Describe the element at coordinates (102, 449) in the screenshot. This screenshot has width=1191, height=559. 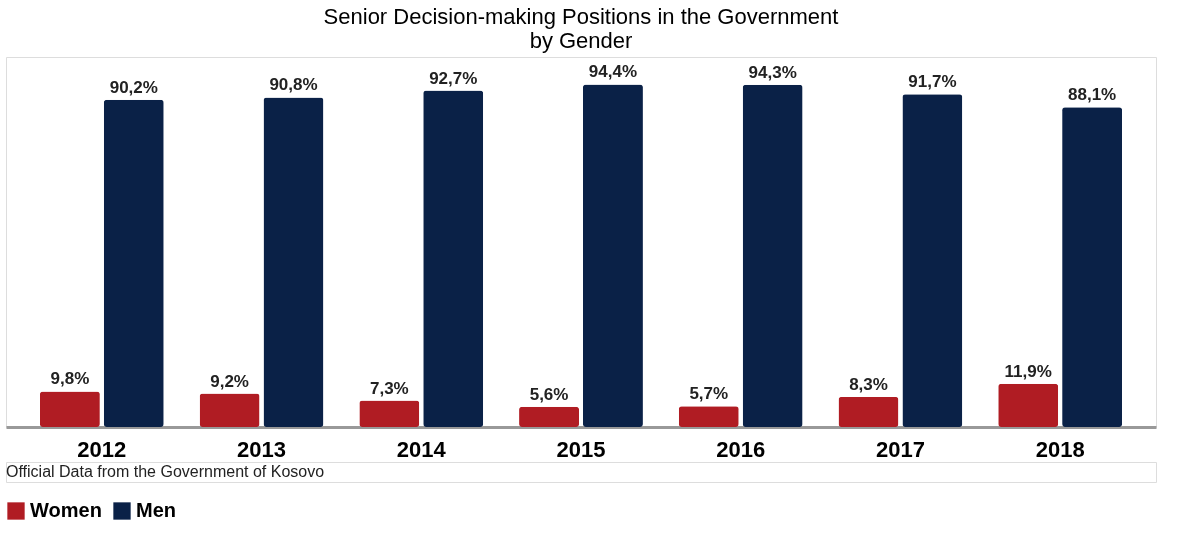
I see `x-tick-label: 2012` at that location.